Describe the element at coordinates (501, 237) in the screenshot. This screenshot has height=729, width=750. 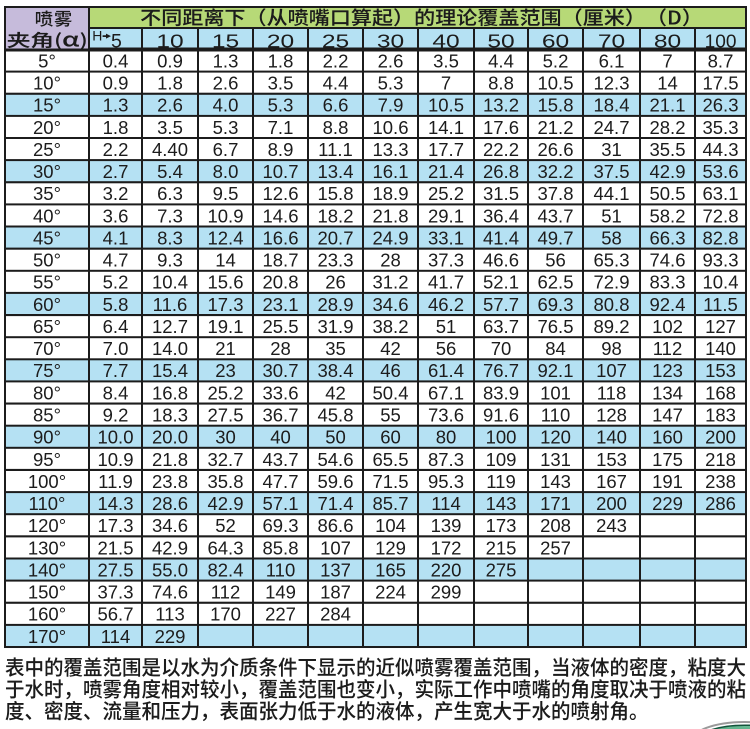
I see `svg-text: 41.4` at that location.